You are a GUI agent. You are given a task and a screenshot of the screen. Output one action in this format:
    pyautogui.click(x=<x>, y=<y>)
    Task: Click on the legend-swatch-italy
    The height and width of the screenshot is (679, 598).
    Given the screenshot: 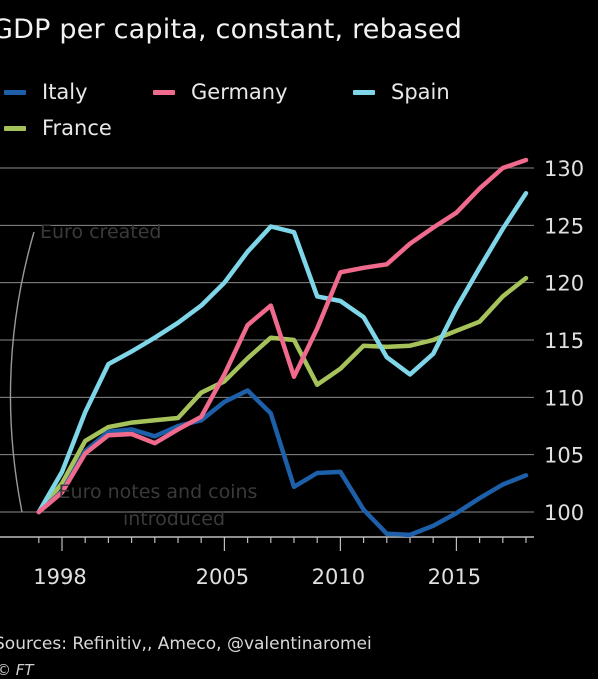 What is the action you would take?
    pyautogui.click(x=15, y=92)
    